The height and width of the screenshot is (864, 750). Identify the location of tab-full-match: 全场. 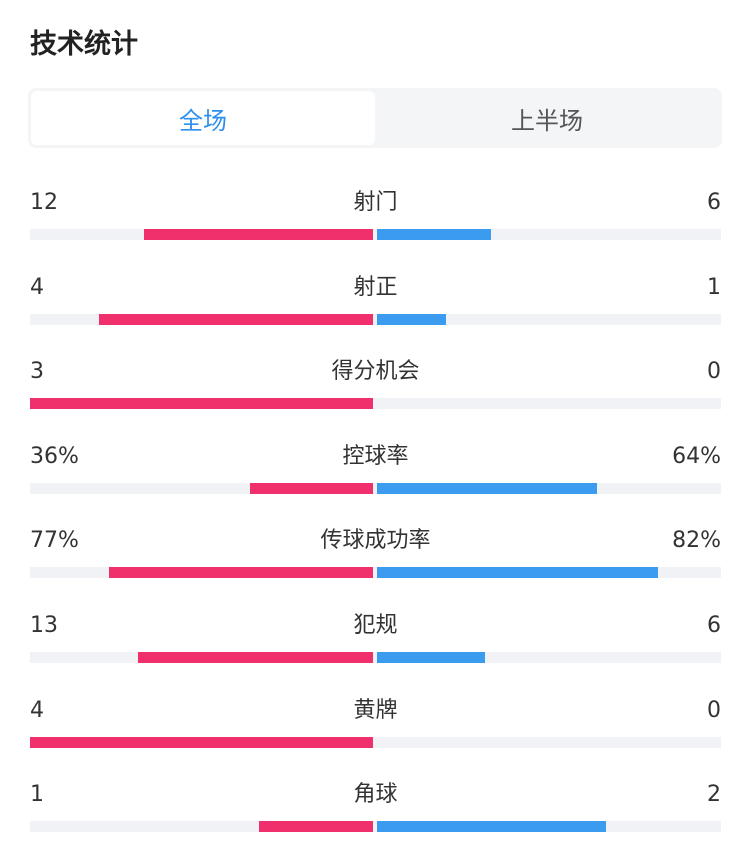
(203, 118).